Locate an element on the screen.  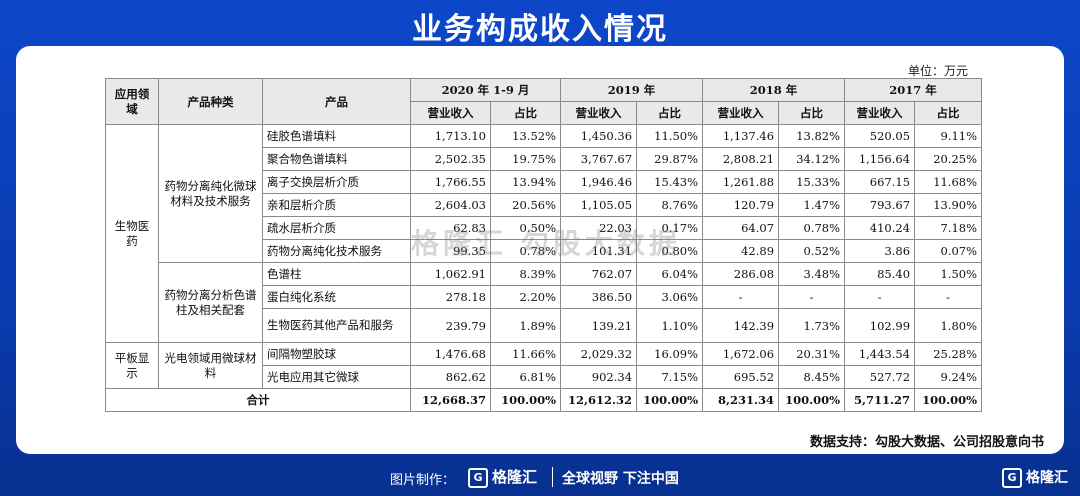
value-cell: 3.86 is located at coordinates (880, 251).